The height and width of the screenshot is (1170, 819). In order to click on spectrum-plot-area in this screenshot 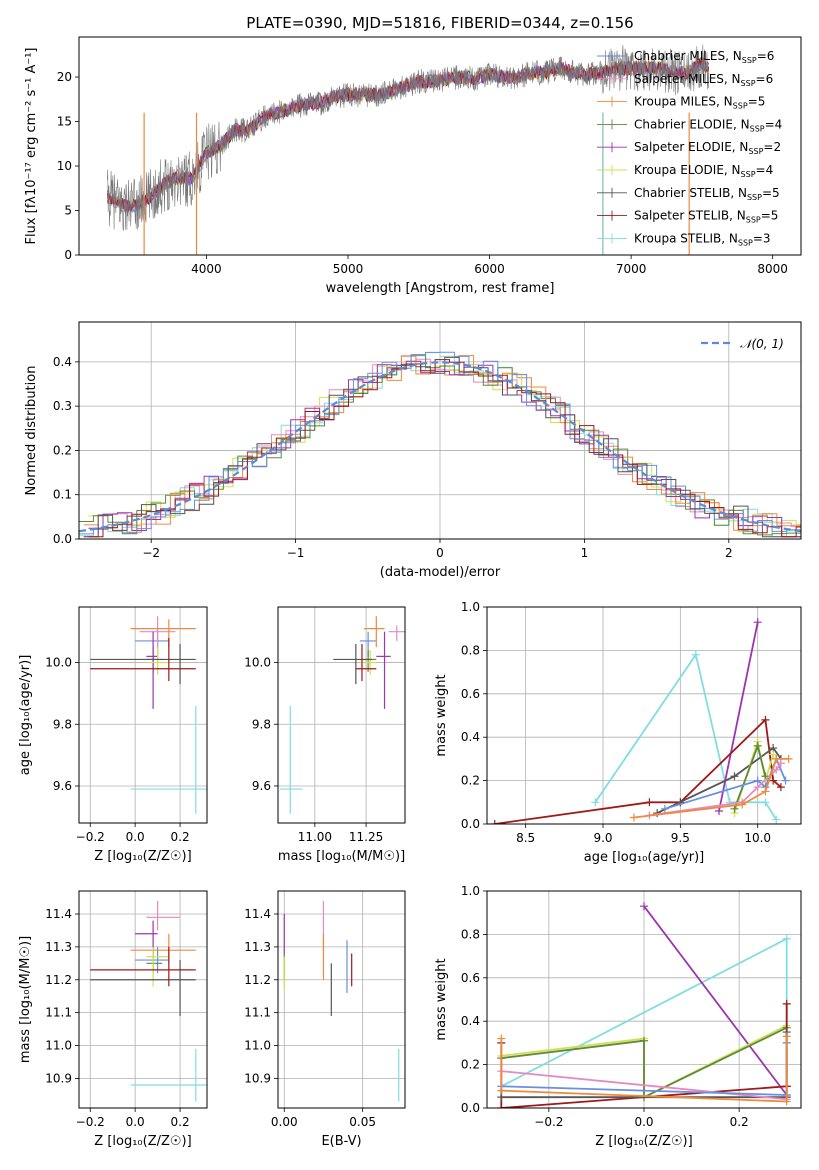, I will do `click(408, 149)`.